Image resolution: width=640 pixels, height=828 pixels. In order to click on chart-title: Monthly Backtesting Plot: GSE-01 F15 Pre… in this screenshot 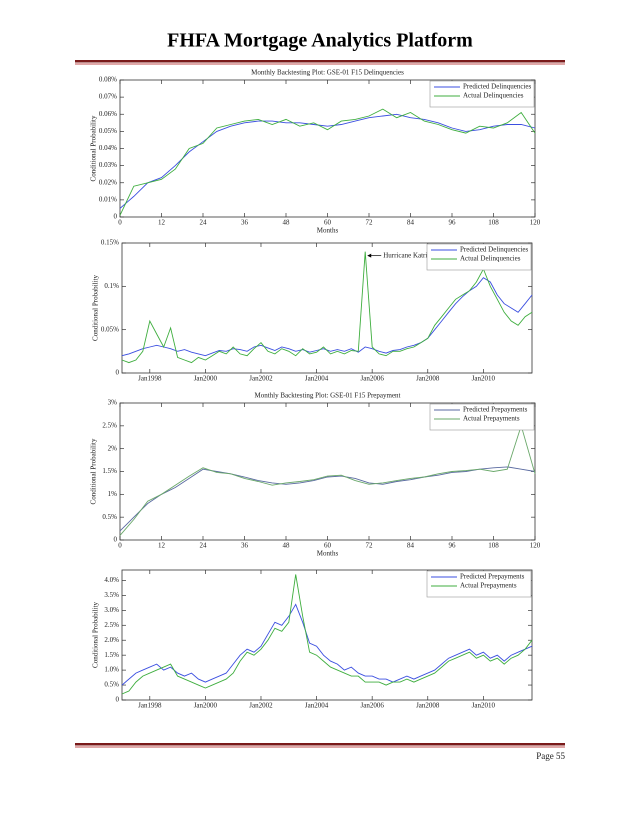, I will do `click(327, 396)`.